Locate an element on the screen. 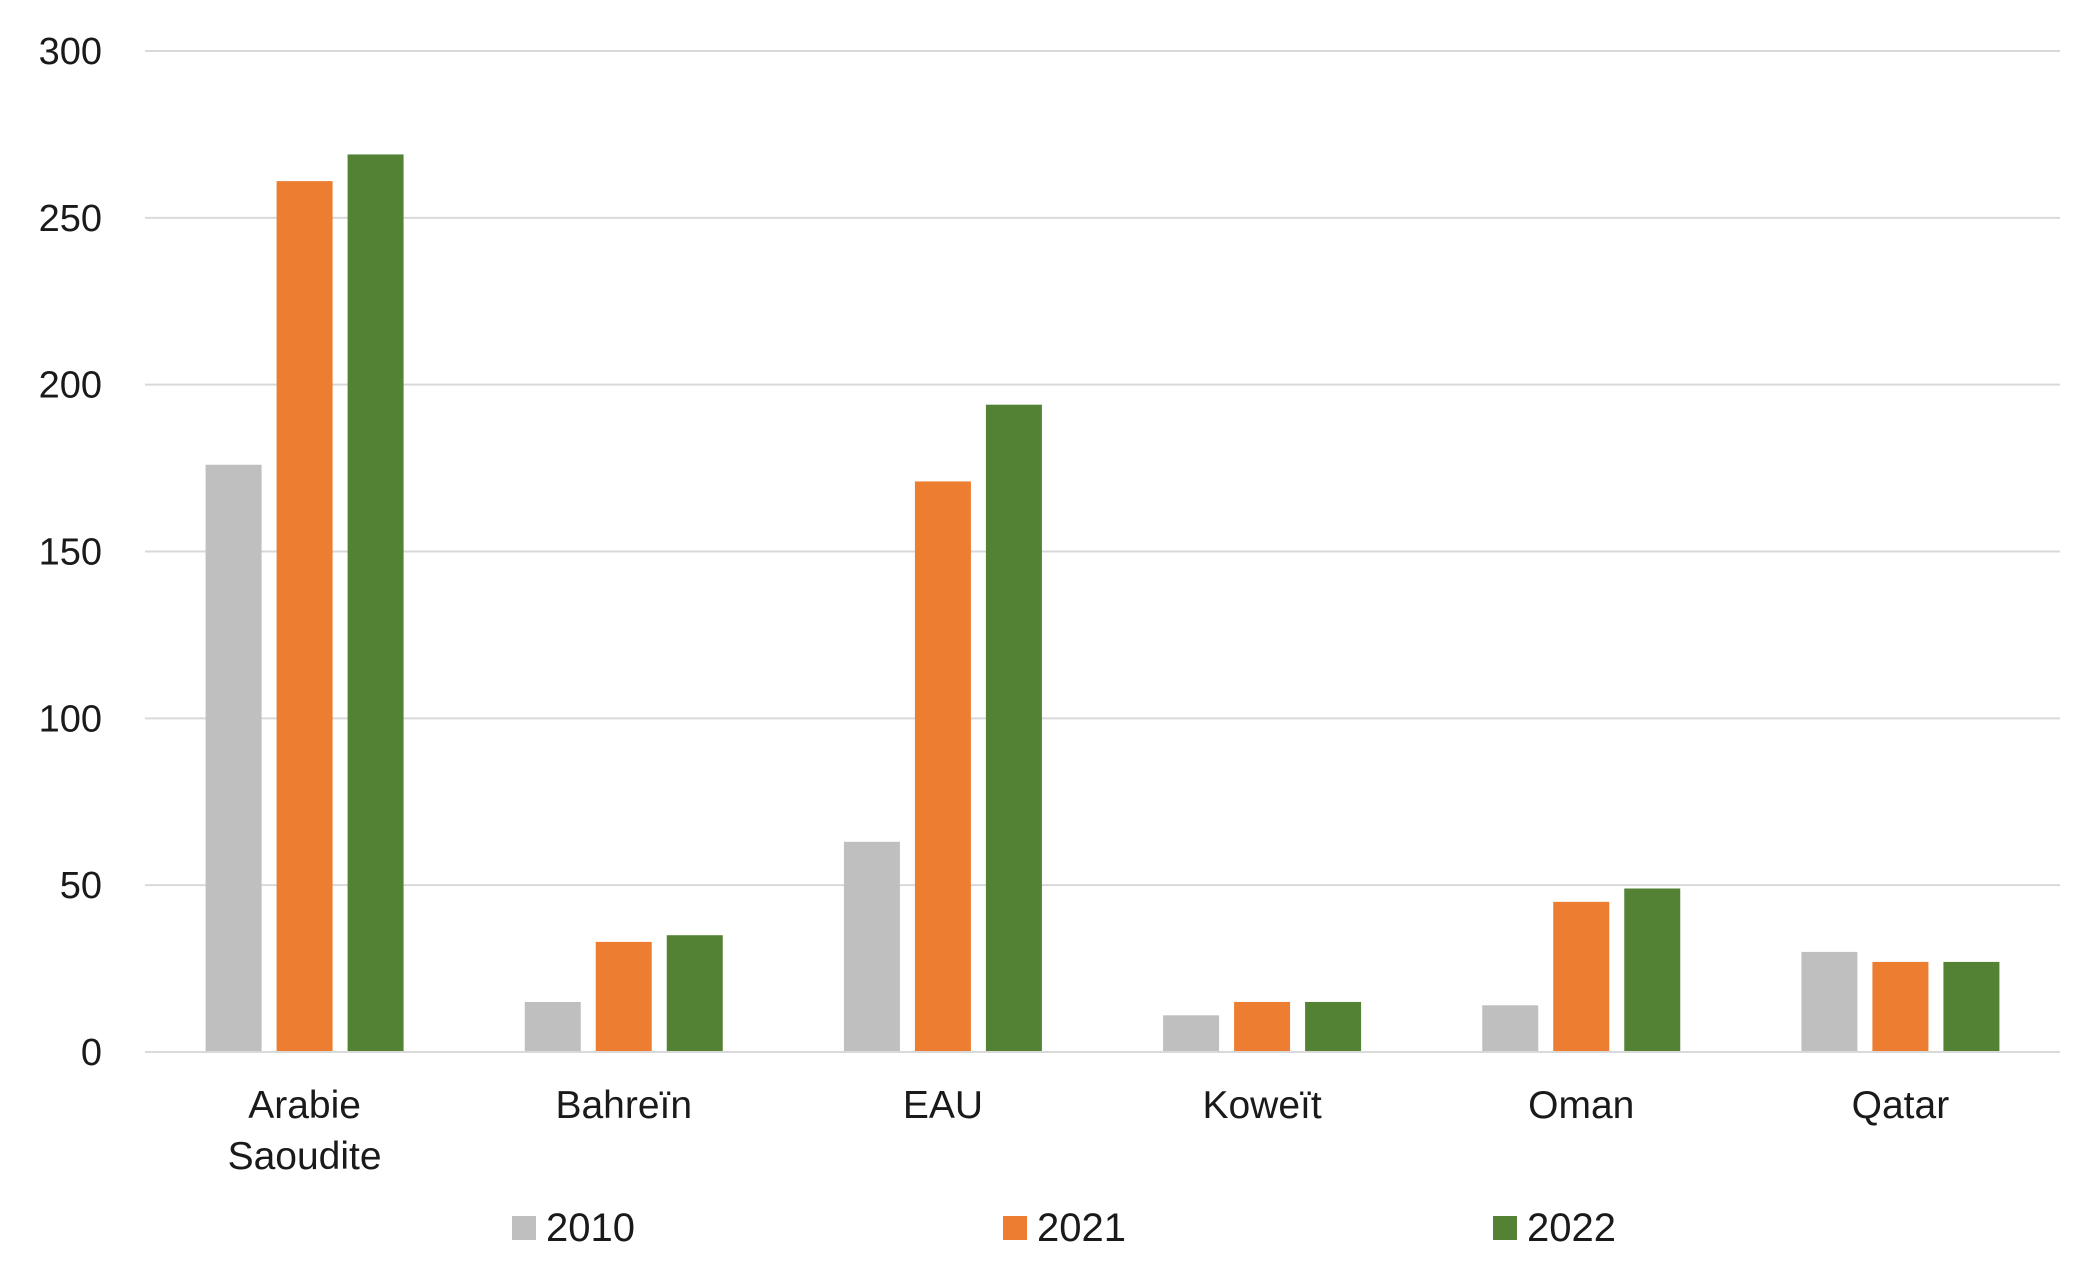  category-labels: Arabie Saoudite Bahreïn EAU Koweït Oman Qatar is located at coordinates (1089, 1131).